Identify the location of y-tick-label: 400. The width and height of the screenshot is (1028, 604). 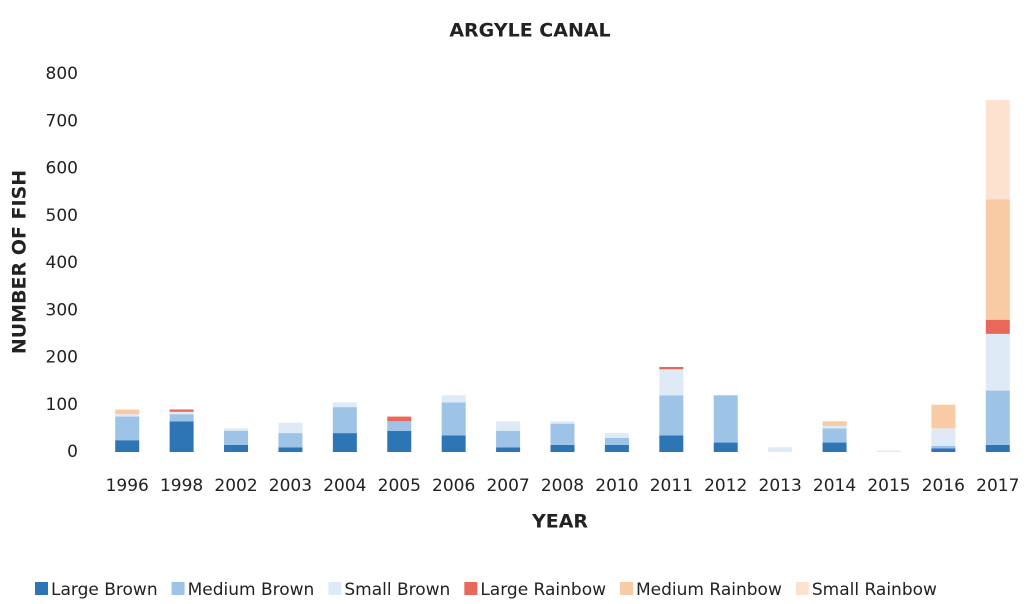
(62, 263).